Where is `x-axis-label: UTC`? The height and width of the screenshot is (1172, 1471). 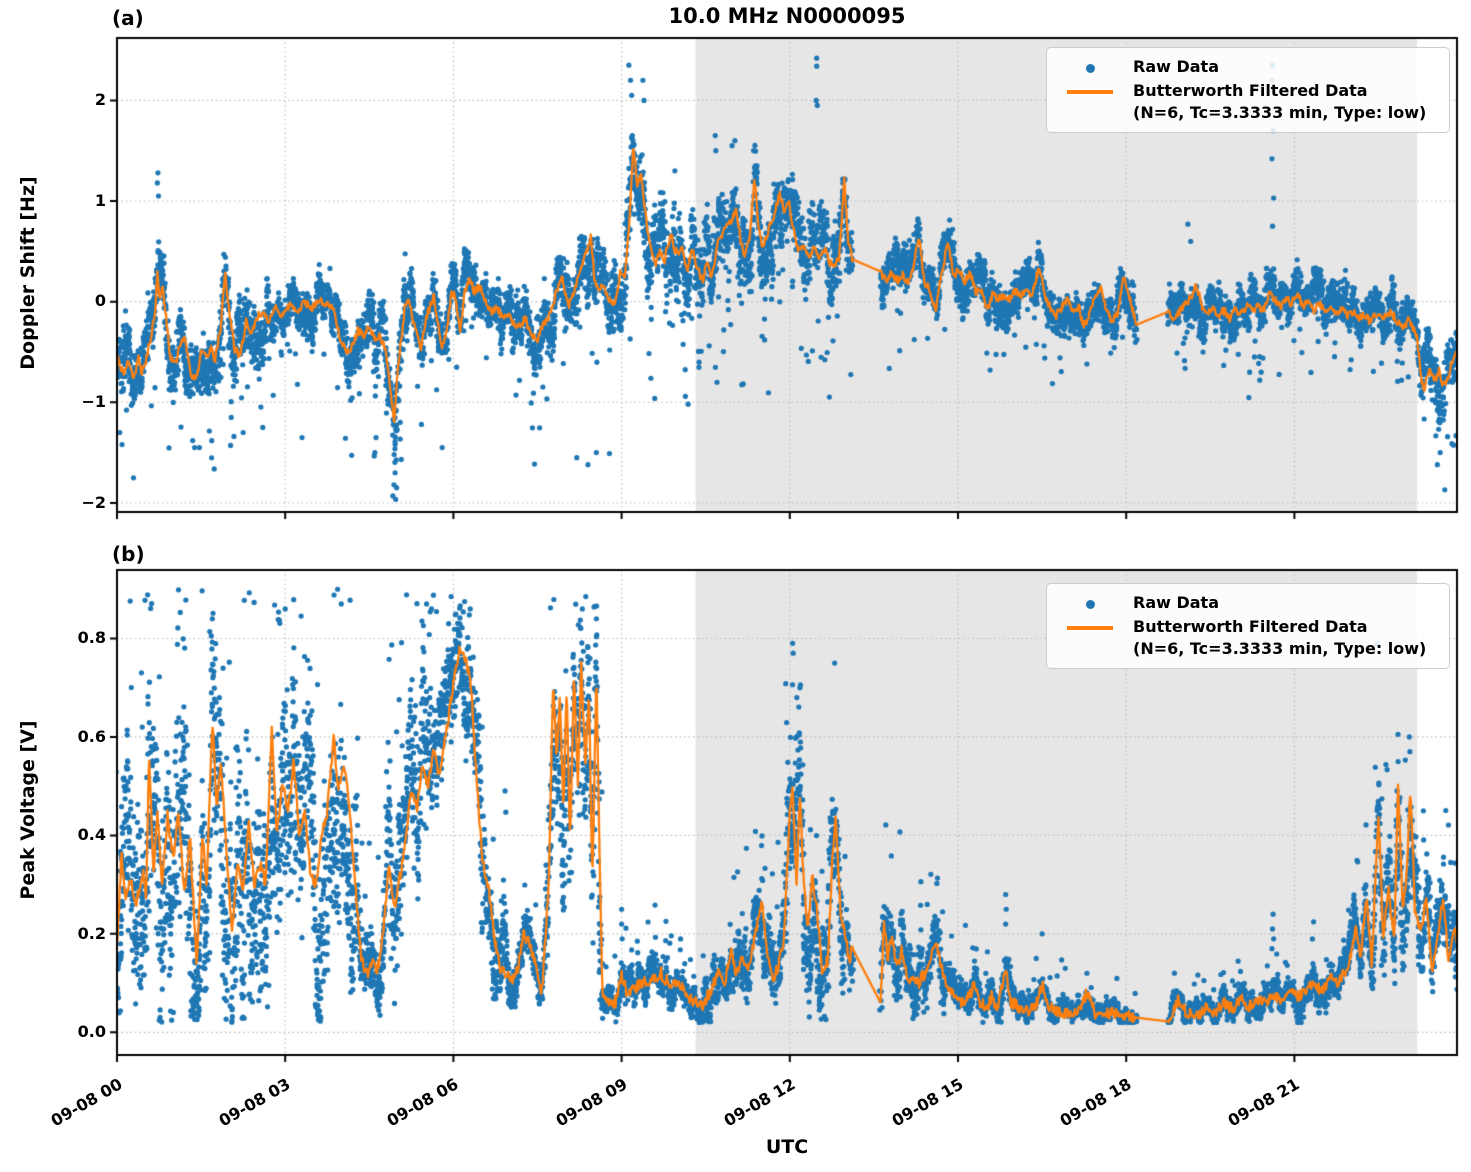 x-axis-label: UTC is located at coordinates (787, 1147).